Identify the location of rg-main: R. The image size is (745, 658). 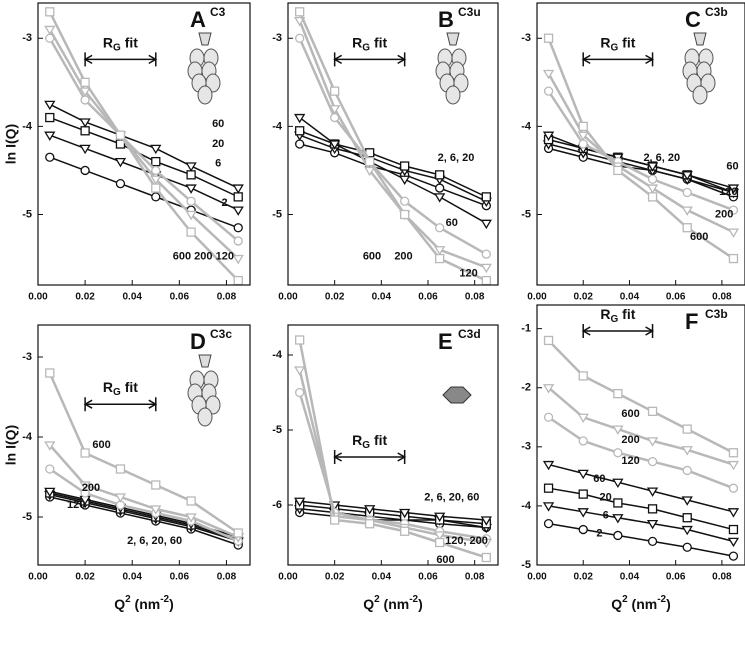
(357, 440).